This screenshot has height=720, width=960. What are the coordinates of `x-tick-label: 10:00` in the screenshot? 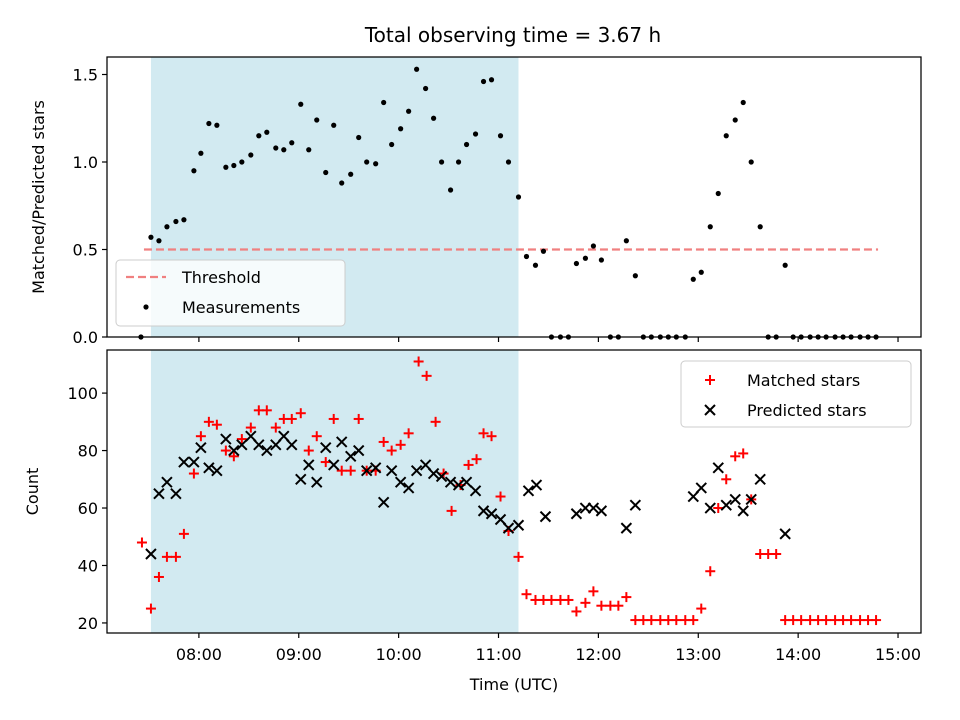 It's located at (399, 654).